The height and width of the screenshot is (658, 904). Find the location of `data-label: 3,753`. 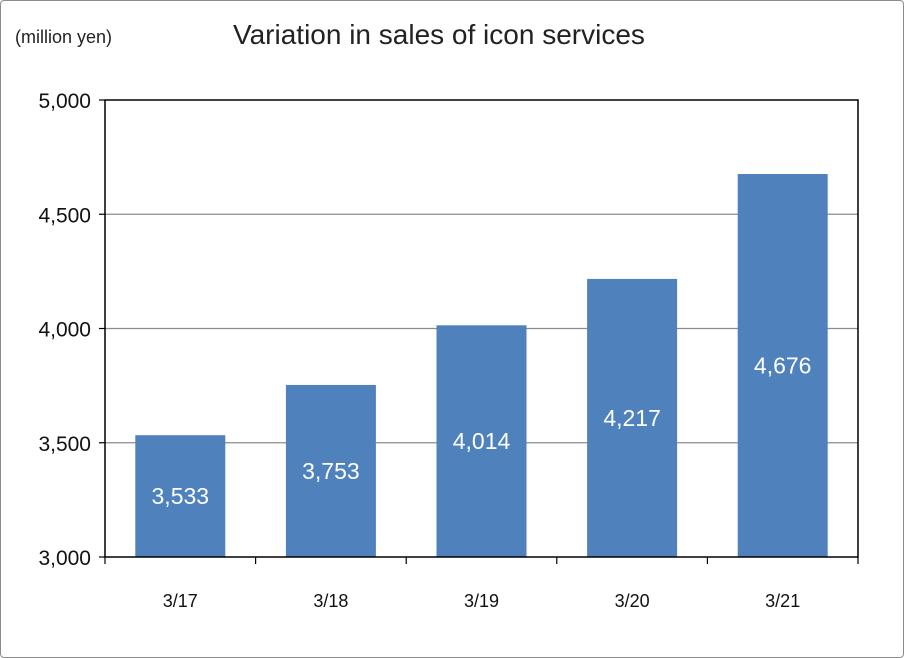

data-label: 3,753 is located at coordinates (331, 471).